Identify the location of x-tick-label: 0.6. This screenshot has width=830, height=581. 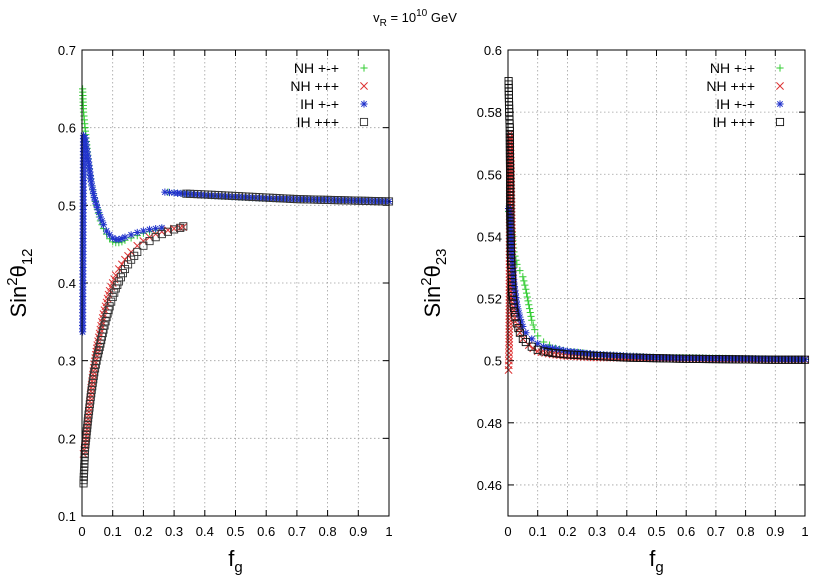
(686, 531).